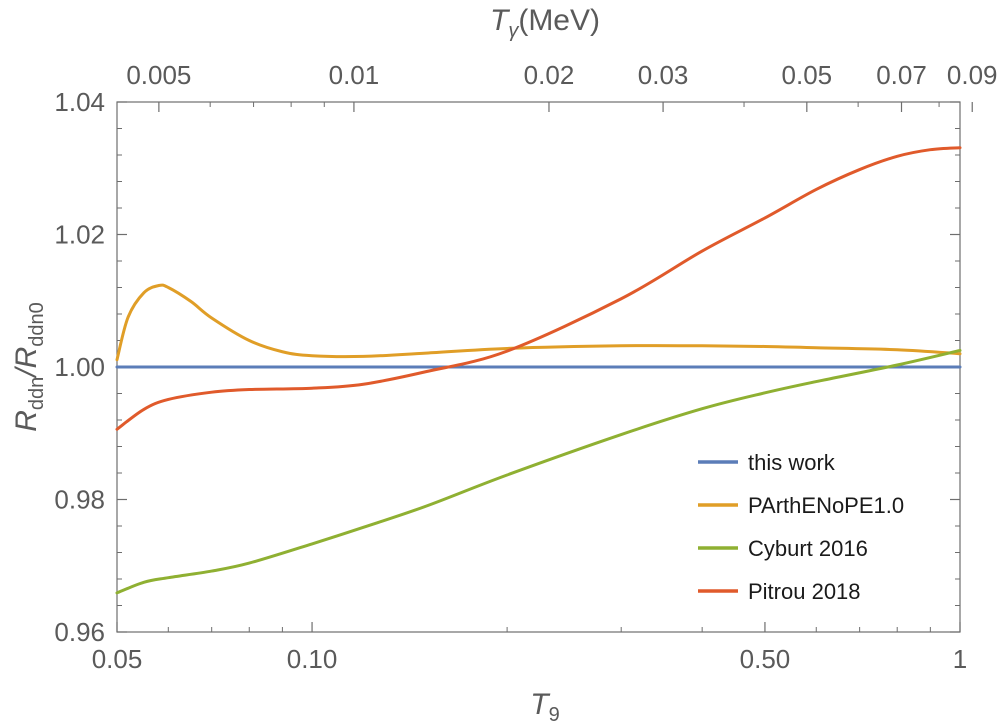 This screenshot has height=724, width=1000. What do you see at coordinates (29, 367) in the screenshot?
I see `y-axis-title: Rddn/Rddn0` at bounding box center [29, 367].